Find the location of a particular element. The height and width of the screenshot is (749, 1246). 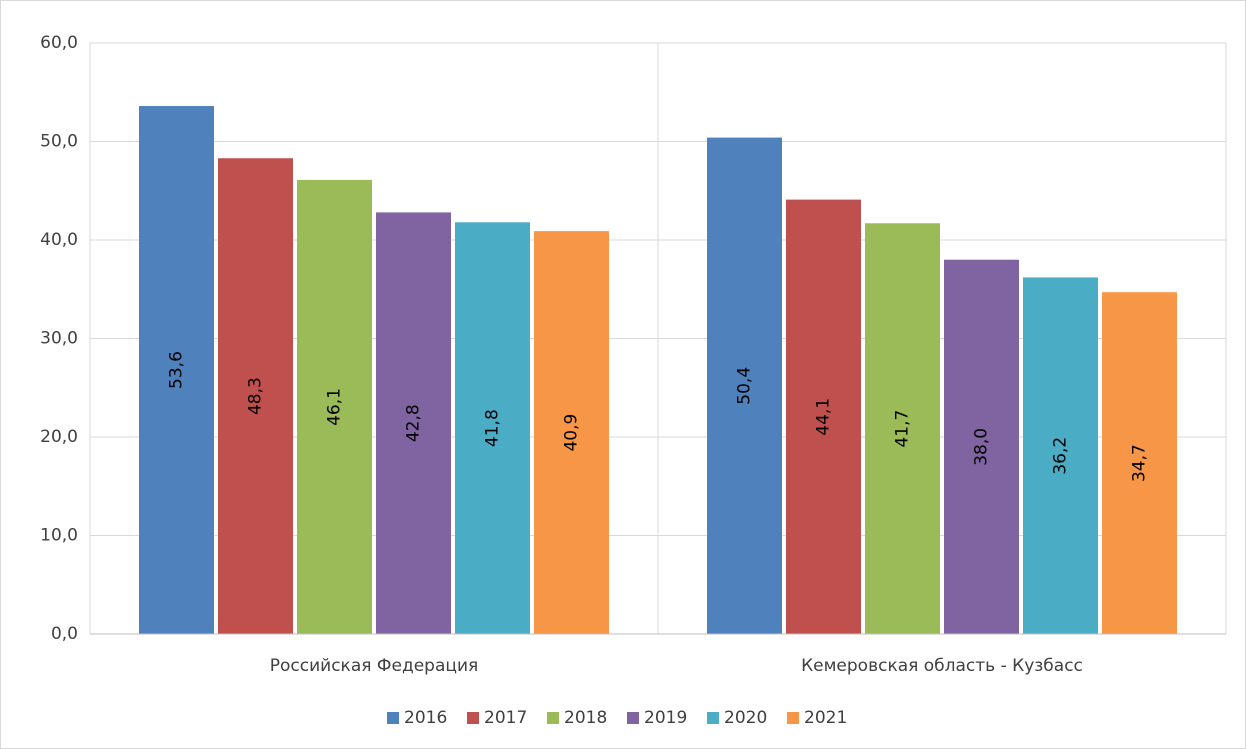

data-label: 42,8 is located at coordinates (414, 423).